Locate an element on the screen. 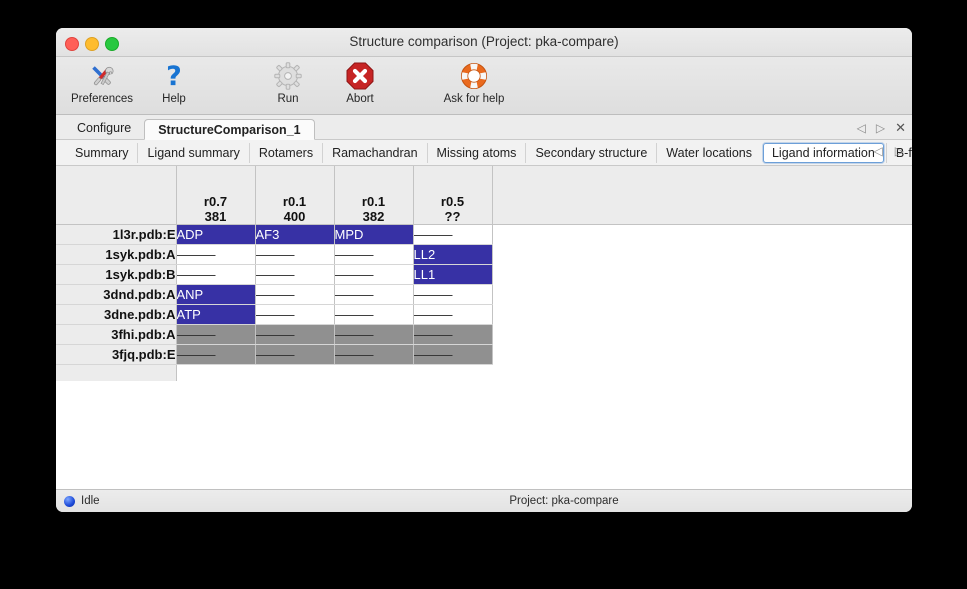 The image size is (967, 589). column-header-3: r0.1 382 is located at coordinates (374, 195).